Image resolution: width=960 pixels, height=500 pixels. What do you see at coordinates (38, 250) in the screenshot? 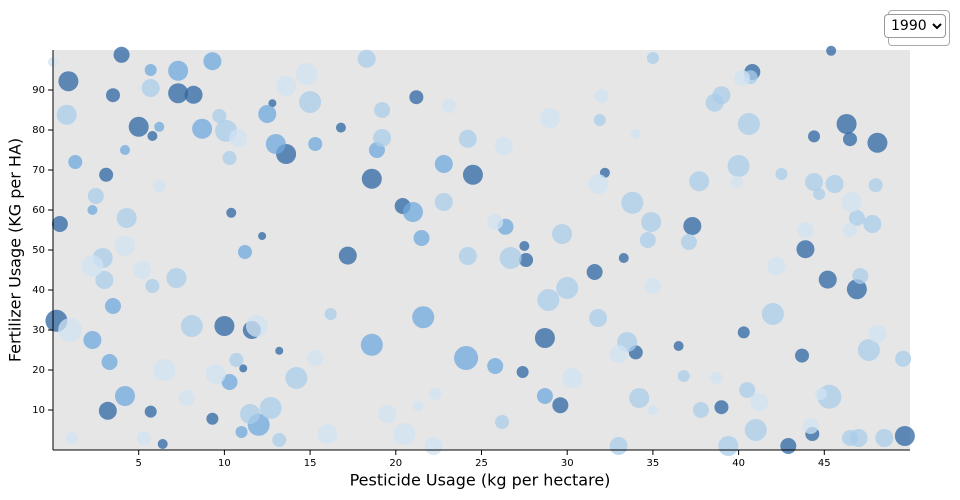
I see `y-tick-label: 50` at bounding box center [38, 250].